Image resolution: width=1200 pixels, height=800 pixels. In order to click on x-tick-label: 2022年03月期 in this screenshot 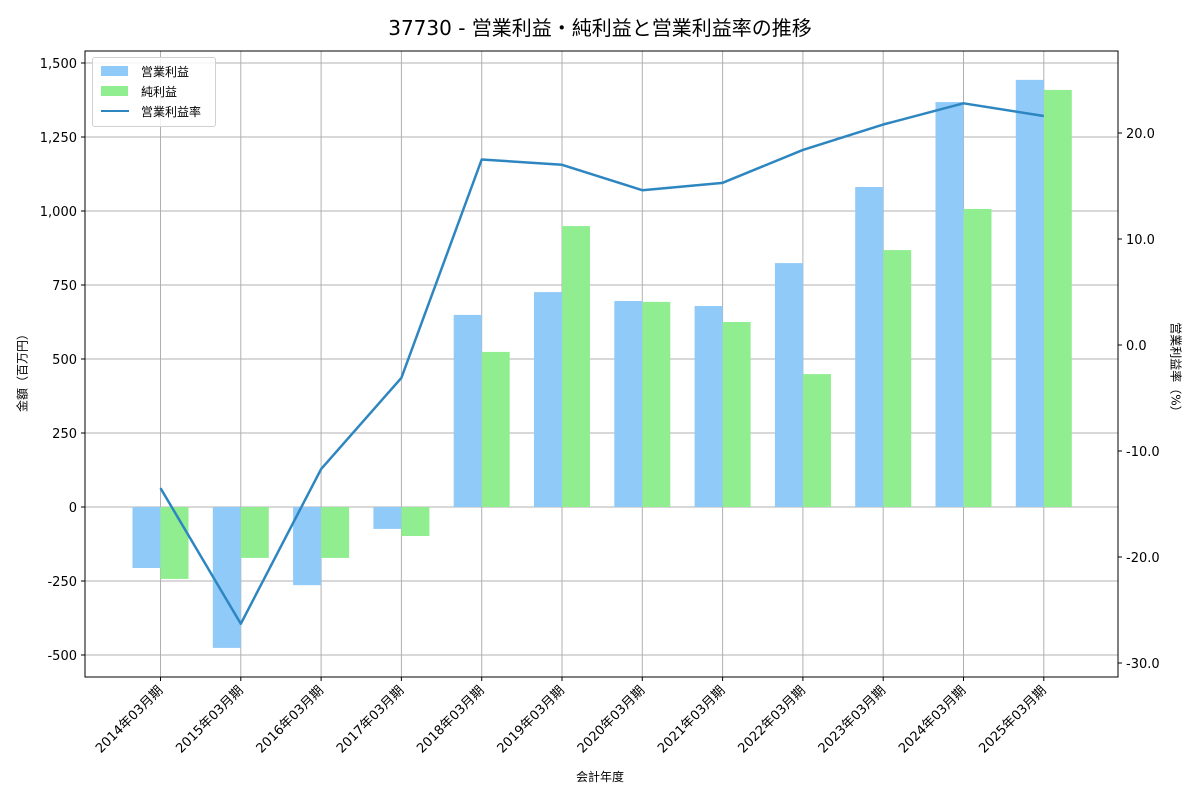, I will do `click(771, 719)`.